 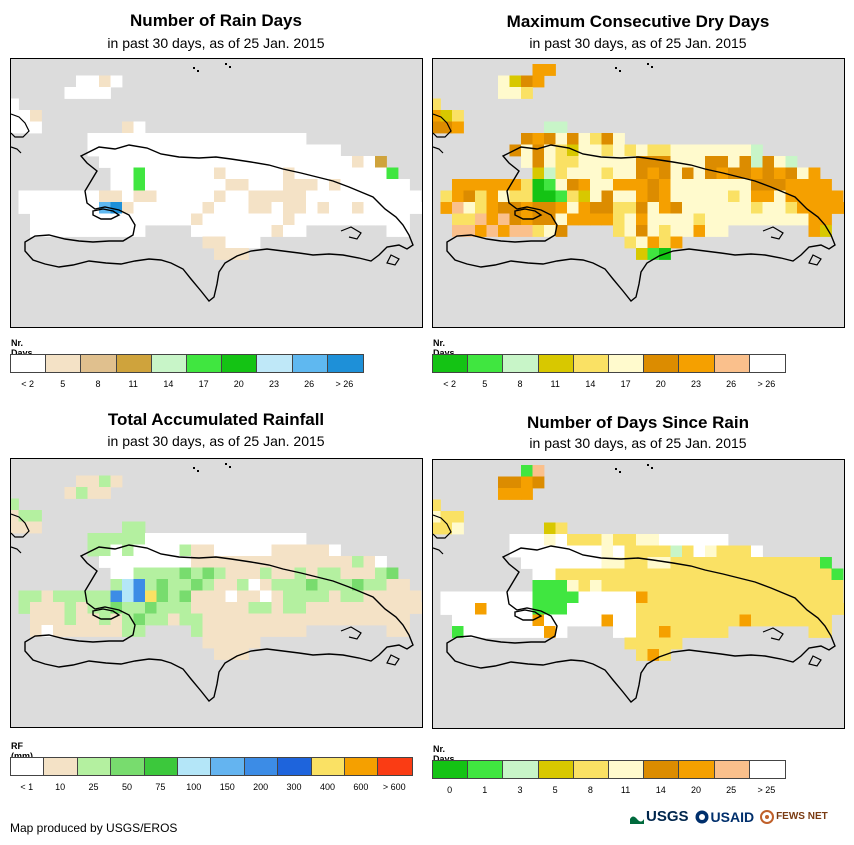 I want to click on logo-strip: USGS USAID FEWS NET, so click(x=729, y=816).